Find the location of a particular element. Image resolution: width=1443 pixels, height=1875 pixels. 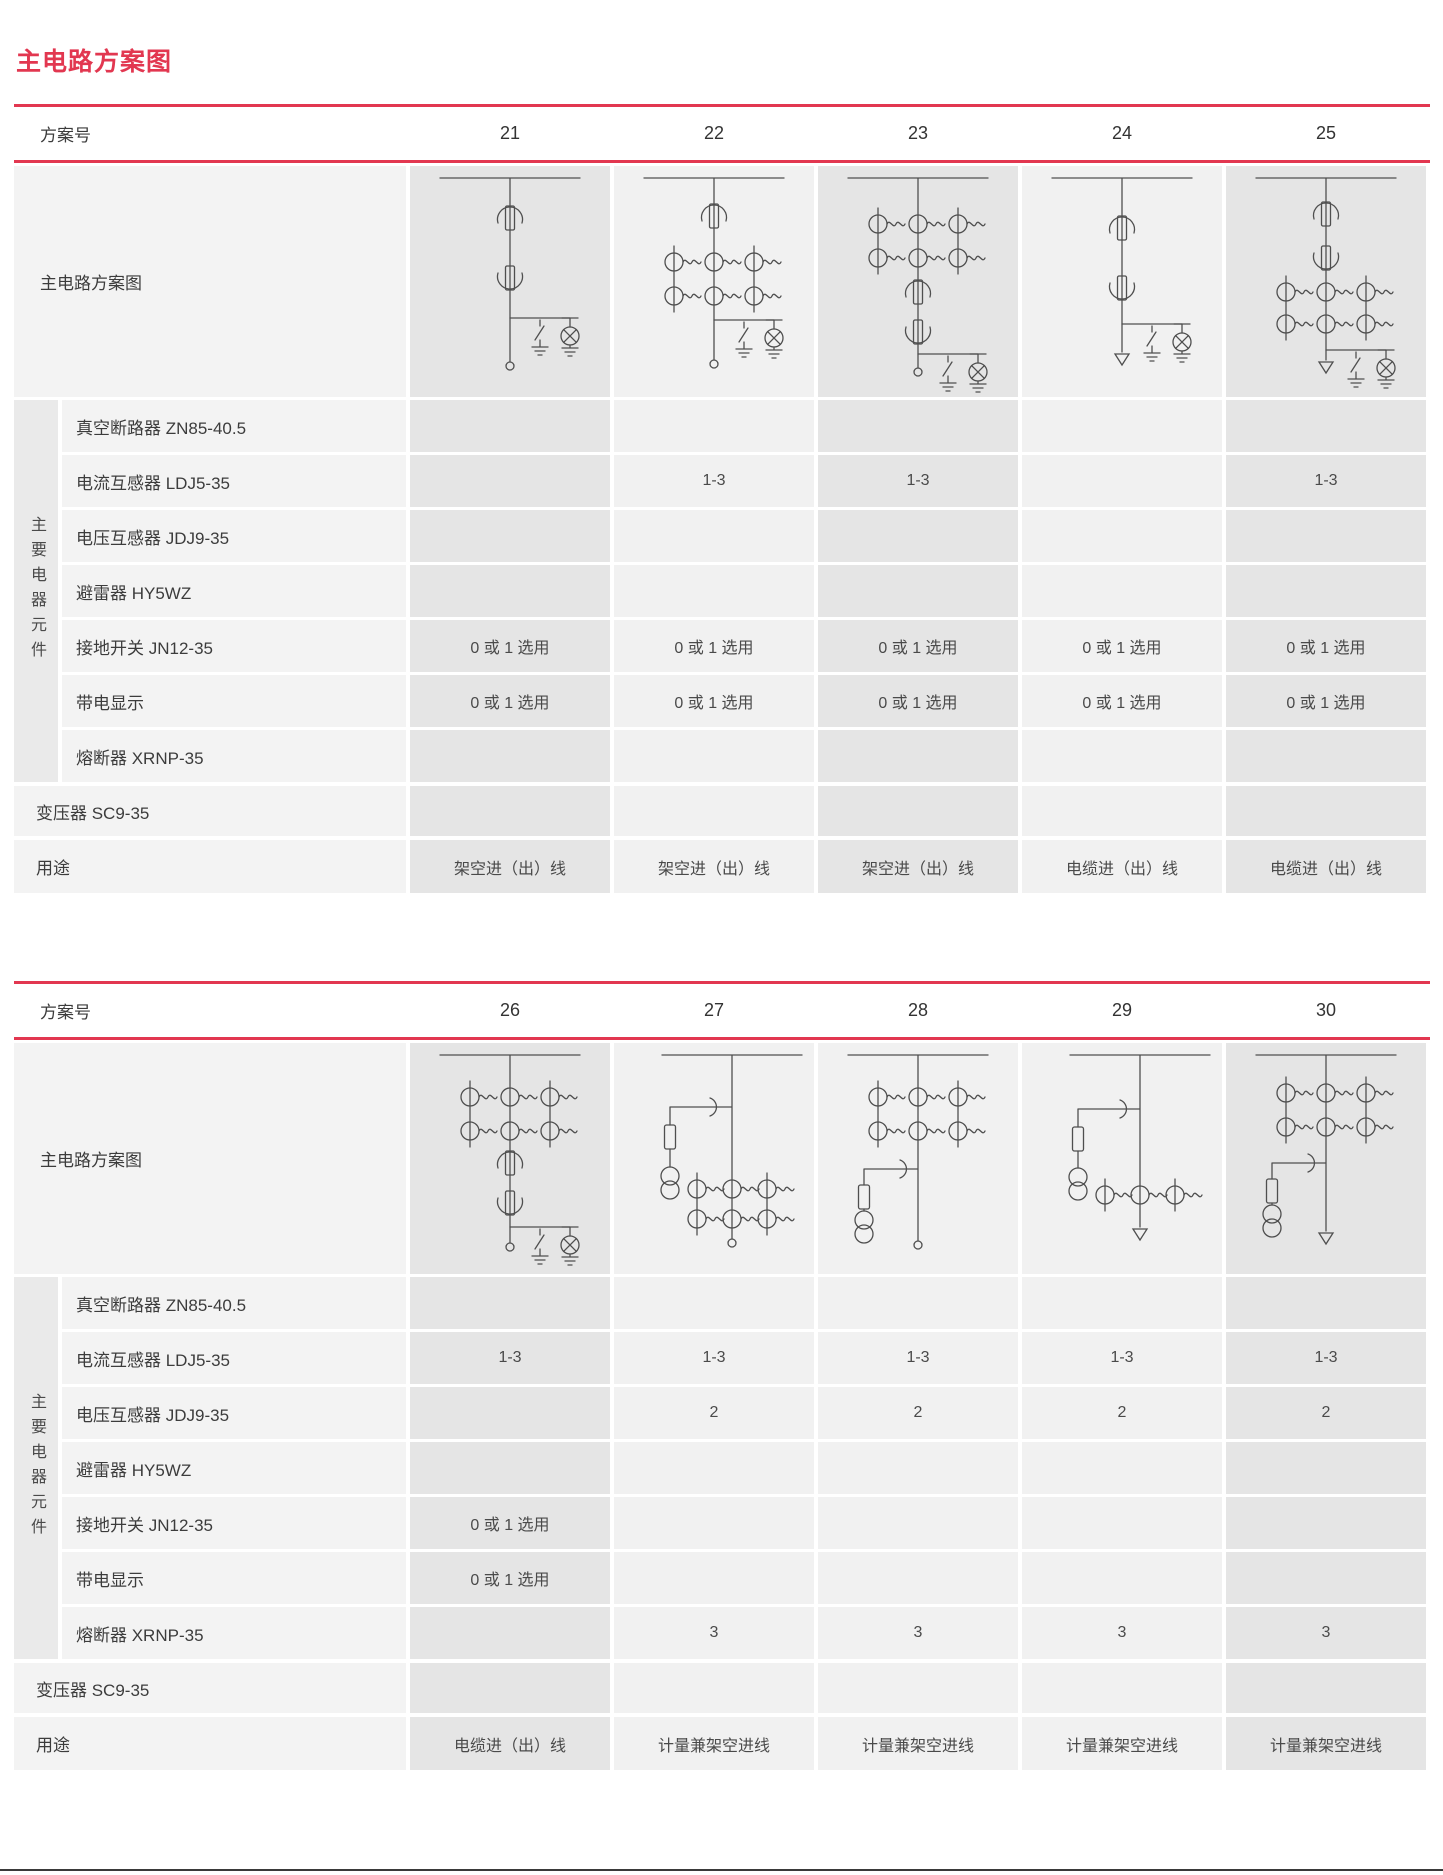

table-row: 熔断器 XRNP-35 is located at coordinates (746, 756).